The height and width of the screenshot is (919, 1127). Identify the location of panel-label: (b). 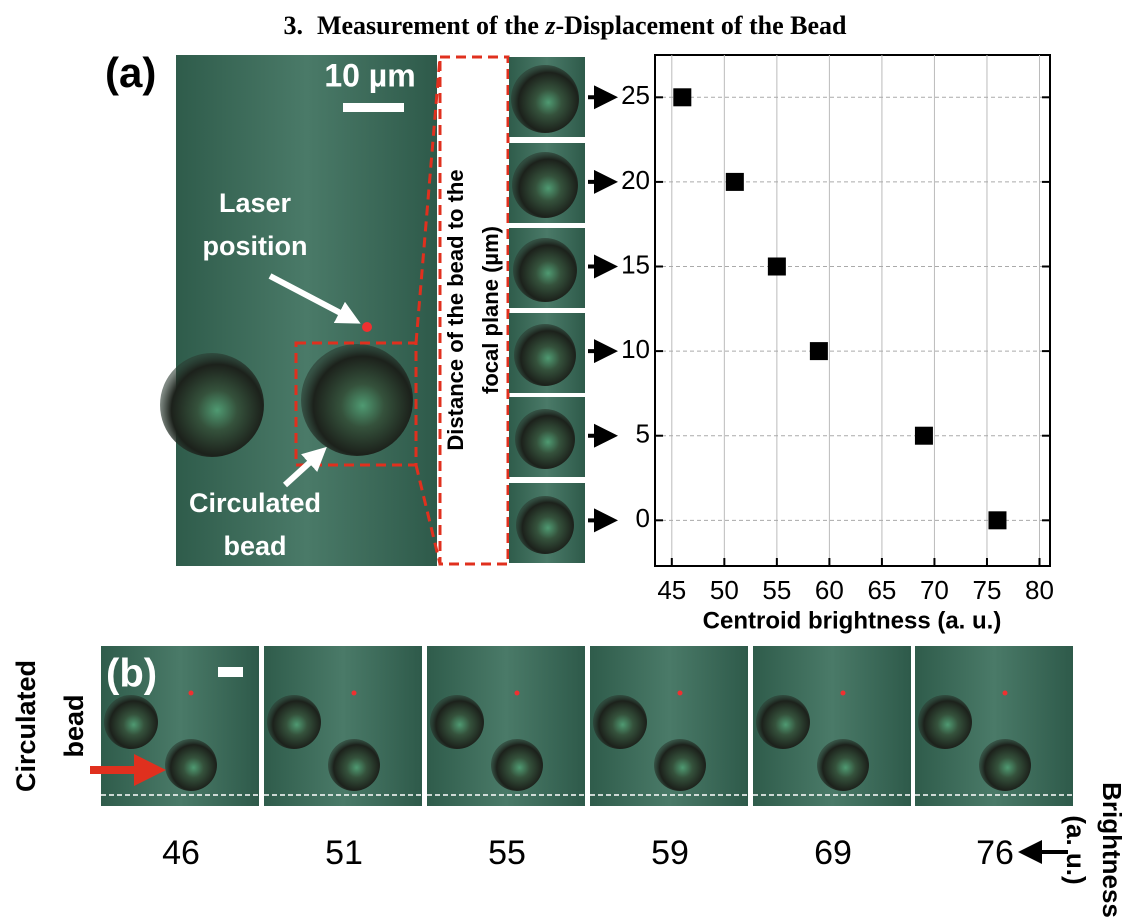
(131, 674).